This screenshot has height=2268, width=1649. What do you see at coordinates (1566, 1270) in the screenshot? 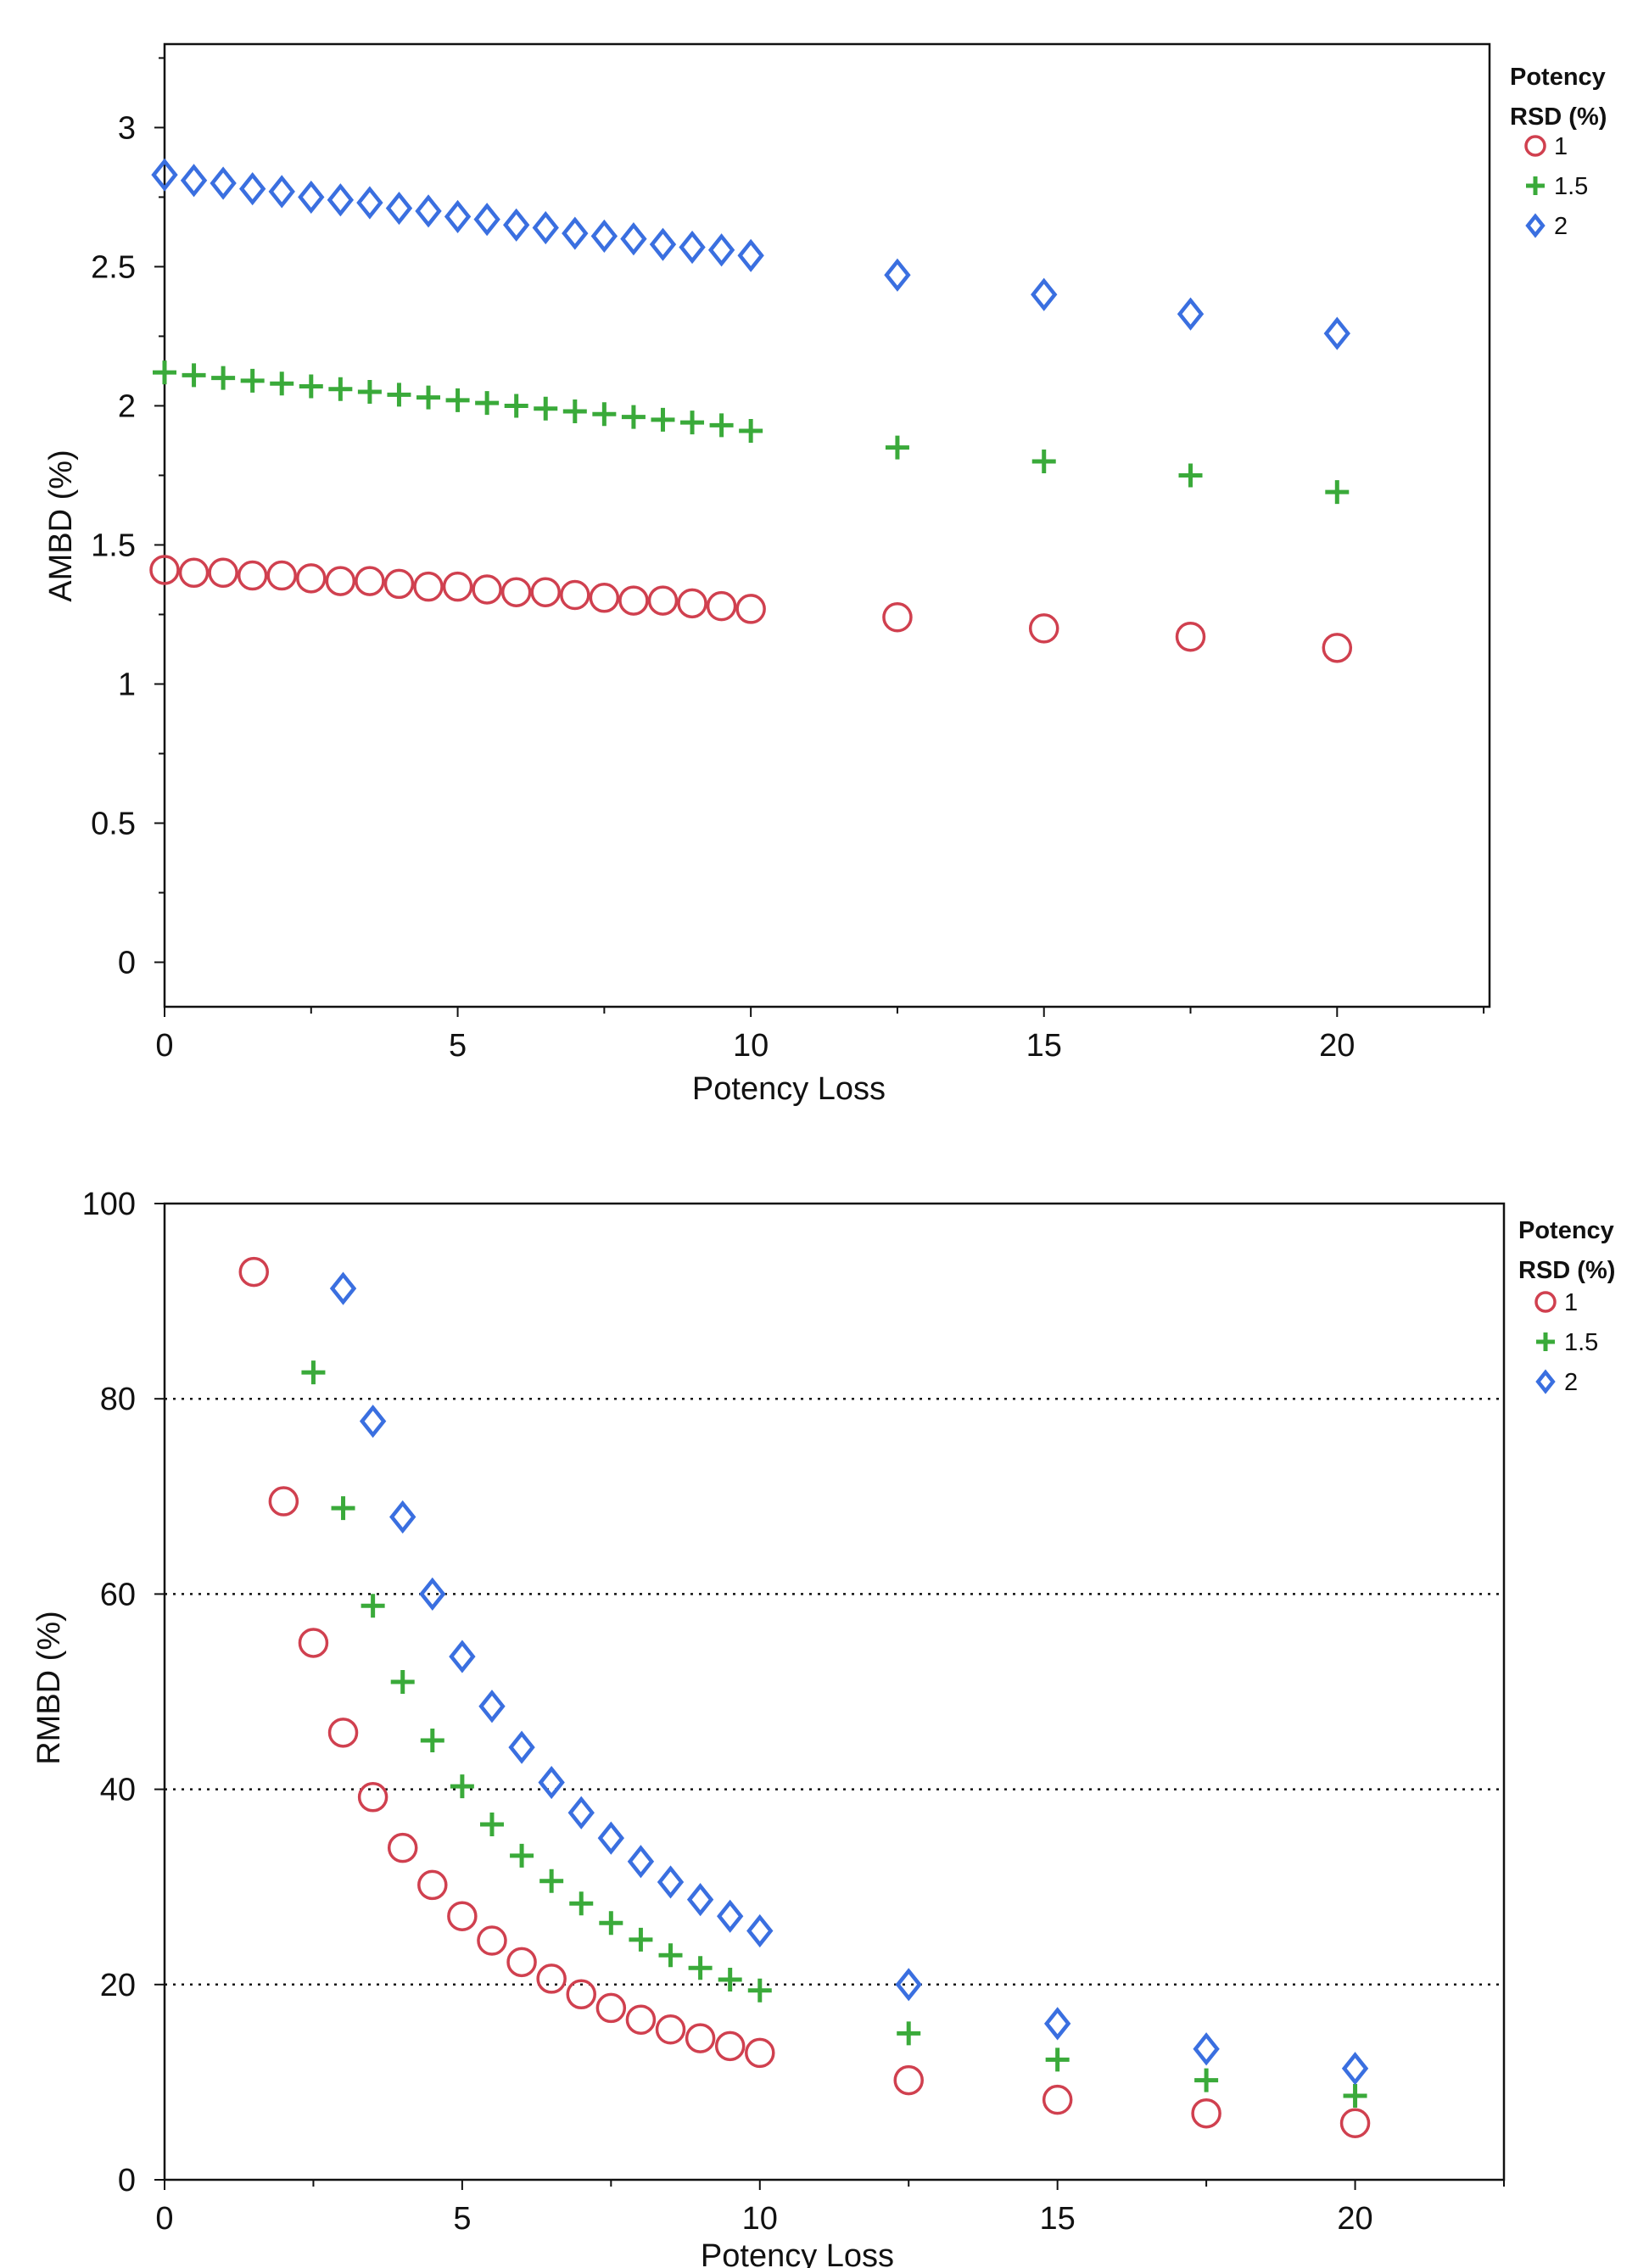
I see `legend-title-line2: RSD (%)` at bounding box center [1566, 1270].